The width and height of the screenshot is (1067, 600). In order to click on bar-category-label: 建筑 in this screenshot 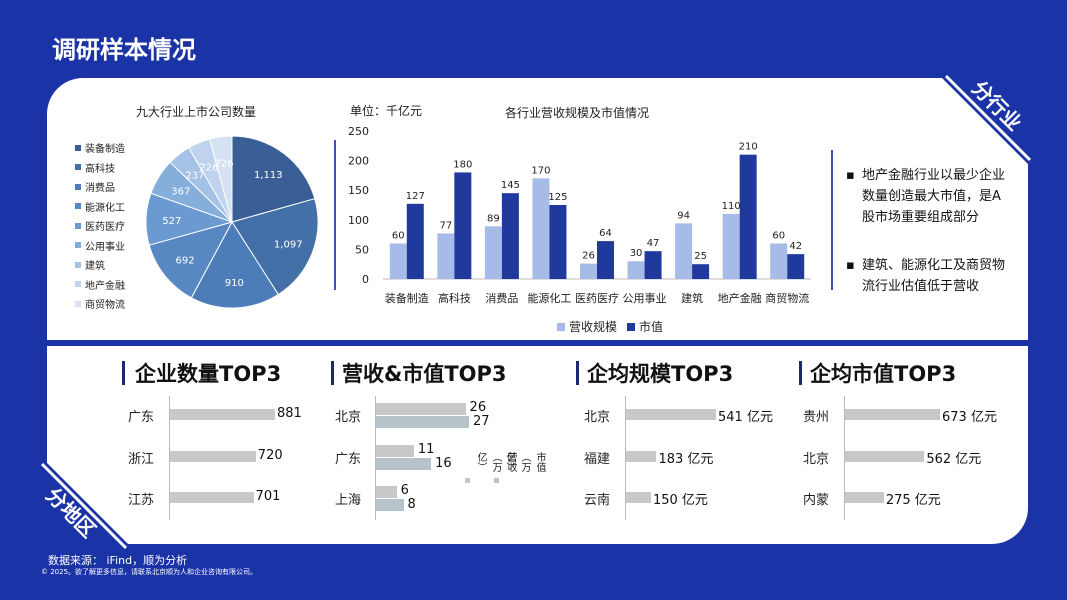, I will do `click(692, 298)`.